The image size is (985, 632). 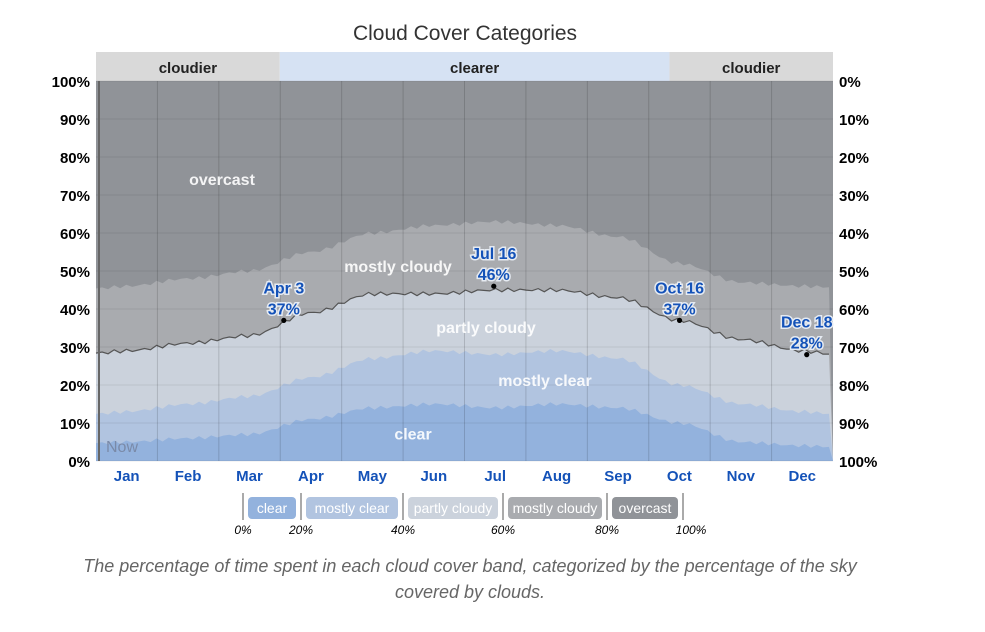 What do you see at coordinates (75, 310) in the screenshot?
I see `y-tick-left: 40%` at bounding box center [75, 310].